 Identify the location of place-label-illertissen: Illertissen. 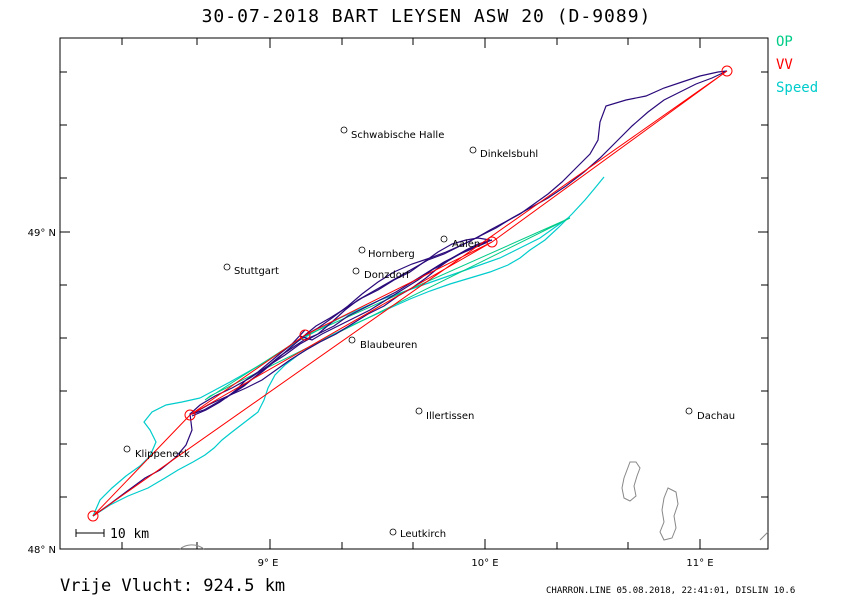
(450, 416).